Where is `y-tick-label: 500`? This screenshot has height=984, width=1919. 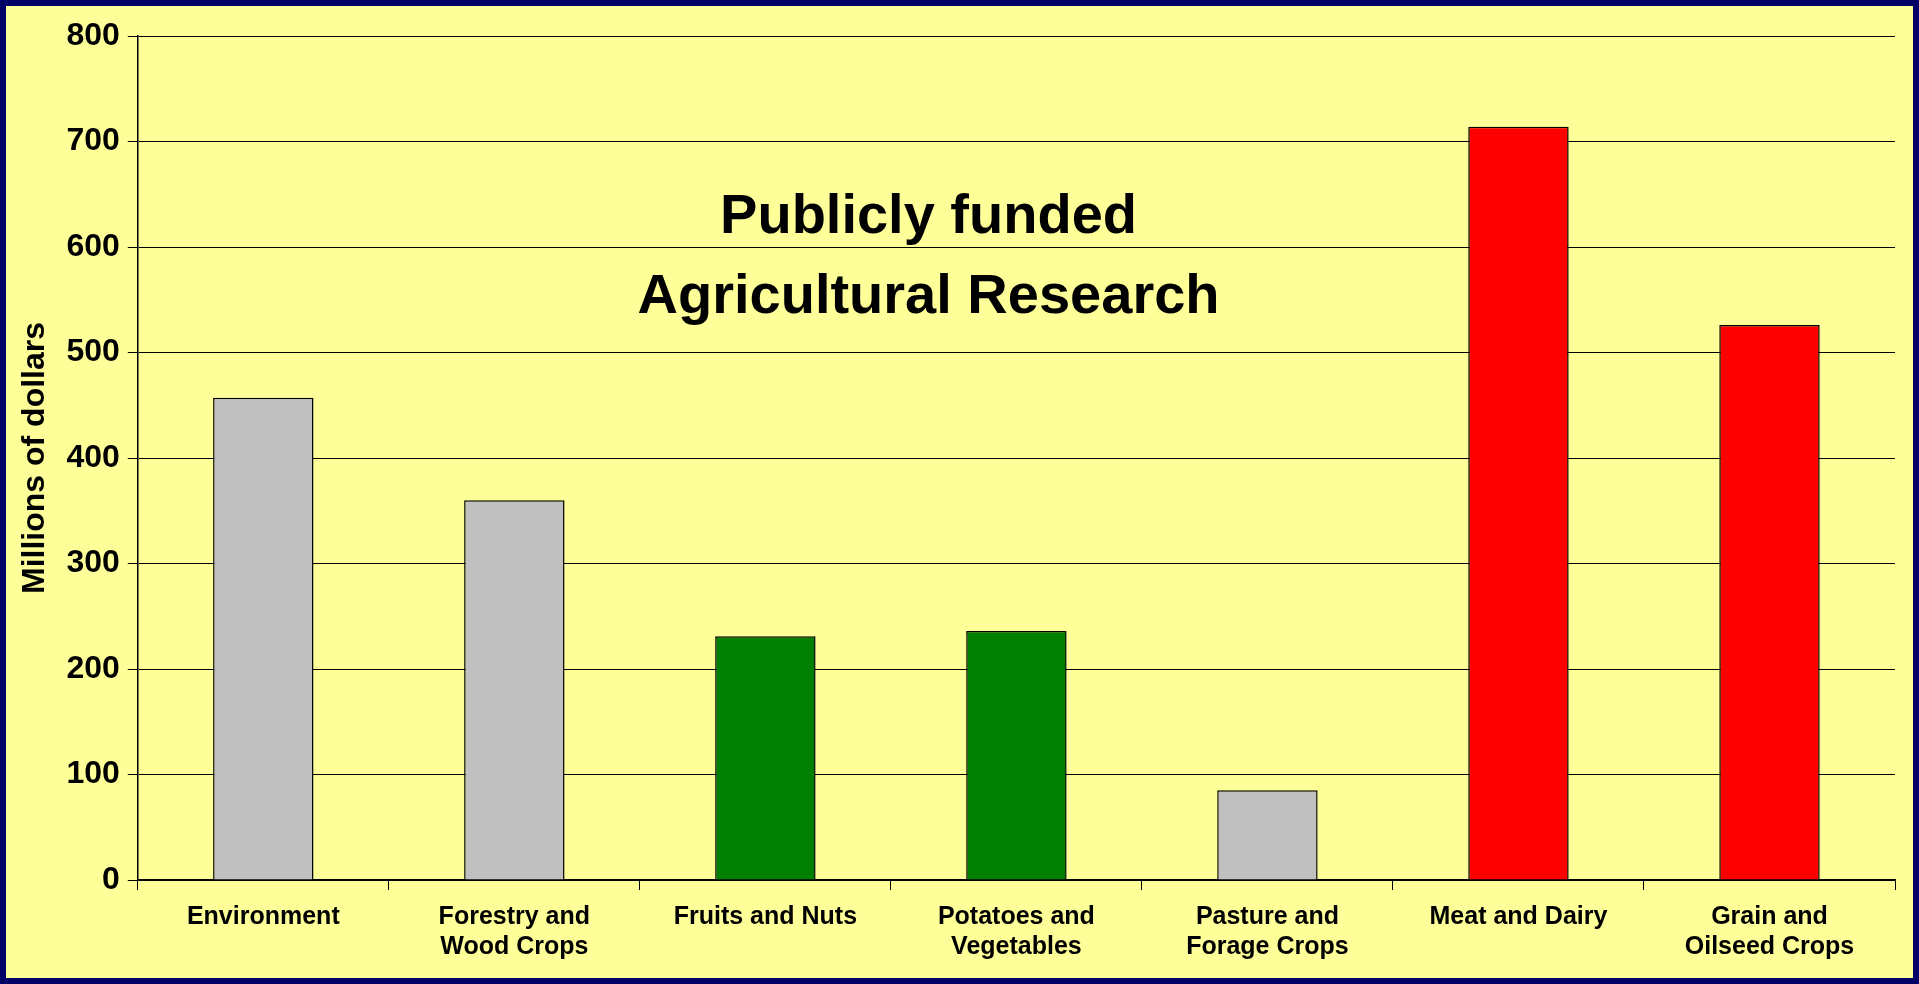 y-tick-label: 500 is located at coordinates (93, 350).